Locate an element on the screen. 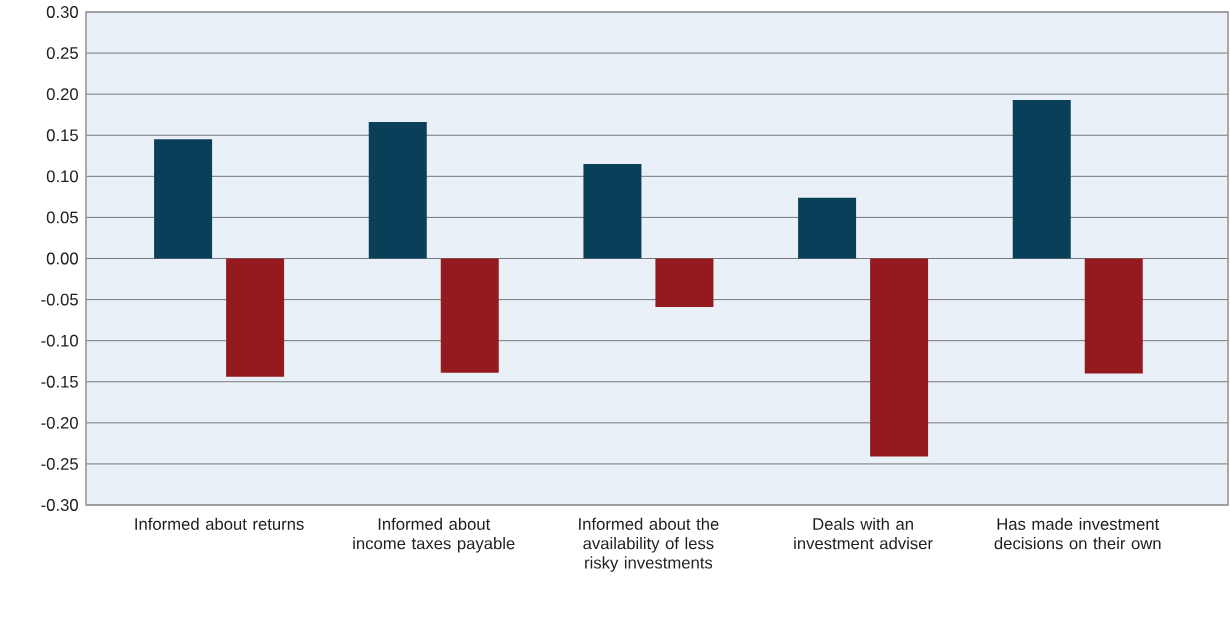  x-tick-label: Deals with an investment adviser is located at coordinates (863, 533).